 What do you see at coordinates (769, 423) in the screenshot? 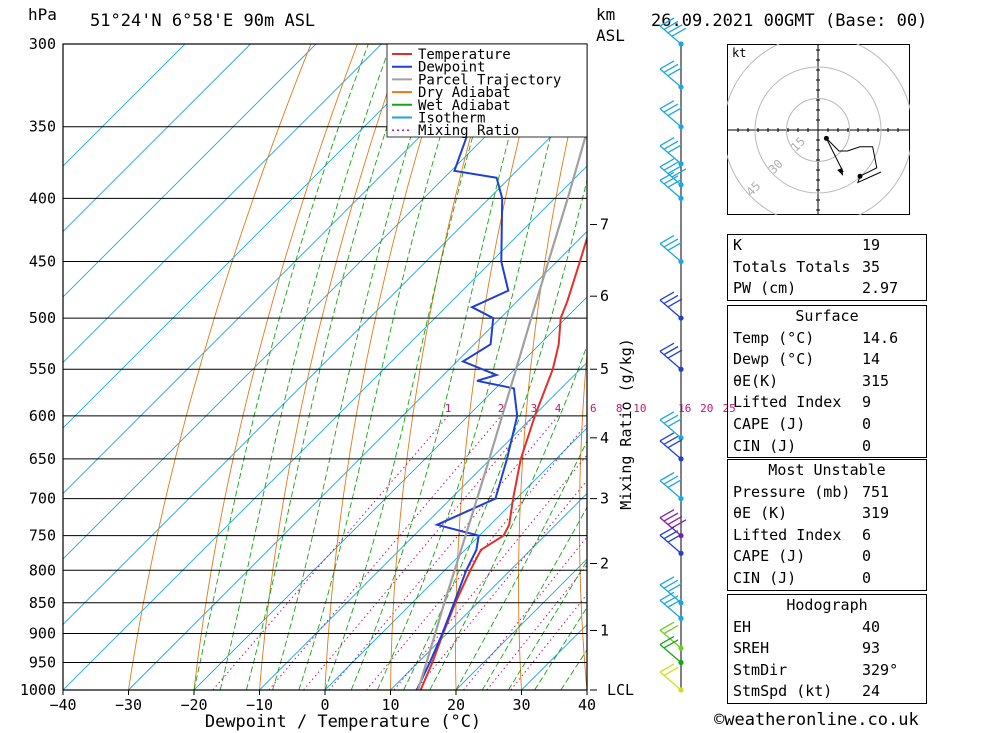
I see `surface-label: CAPE (J)` at bounding box center [769, 423].